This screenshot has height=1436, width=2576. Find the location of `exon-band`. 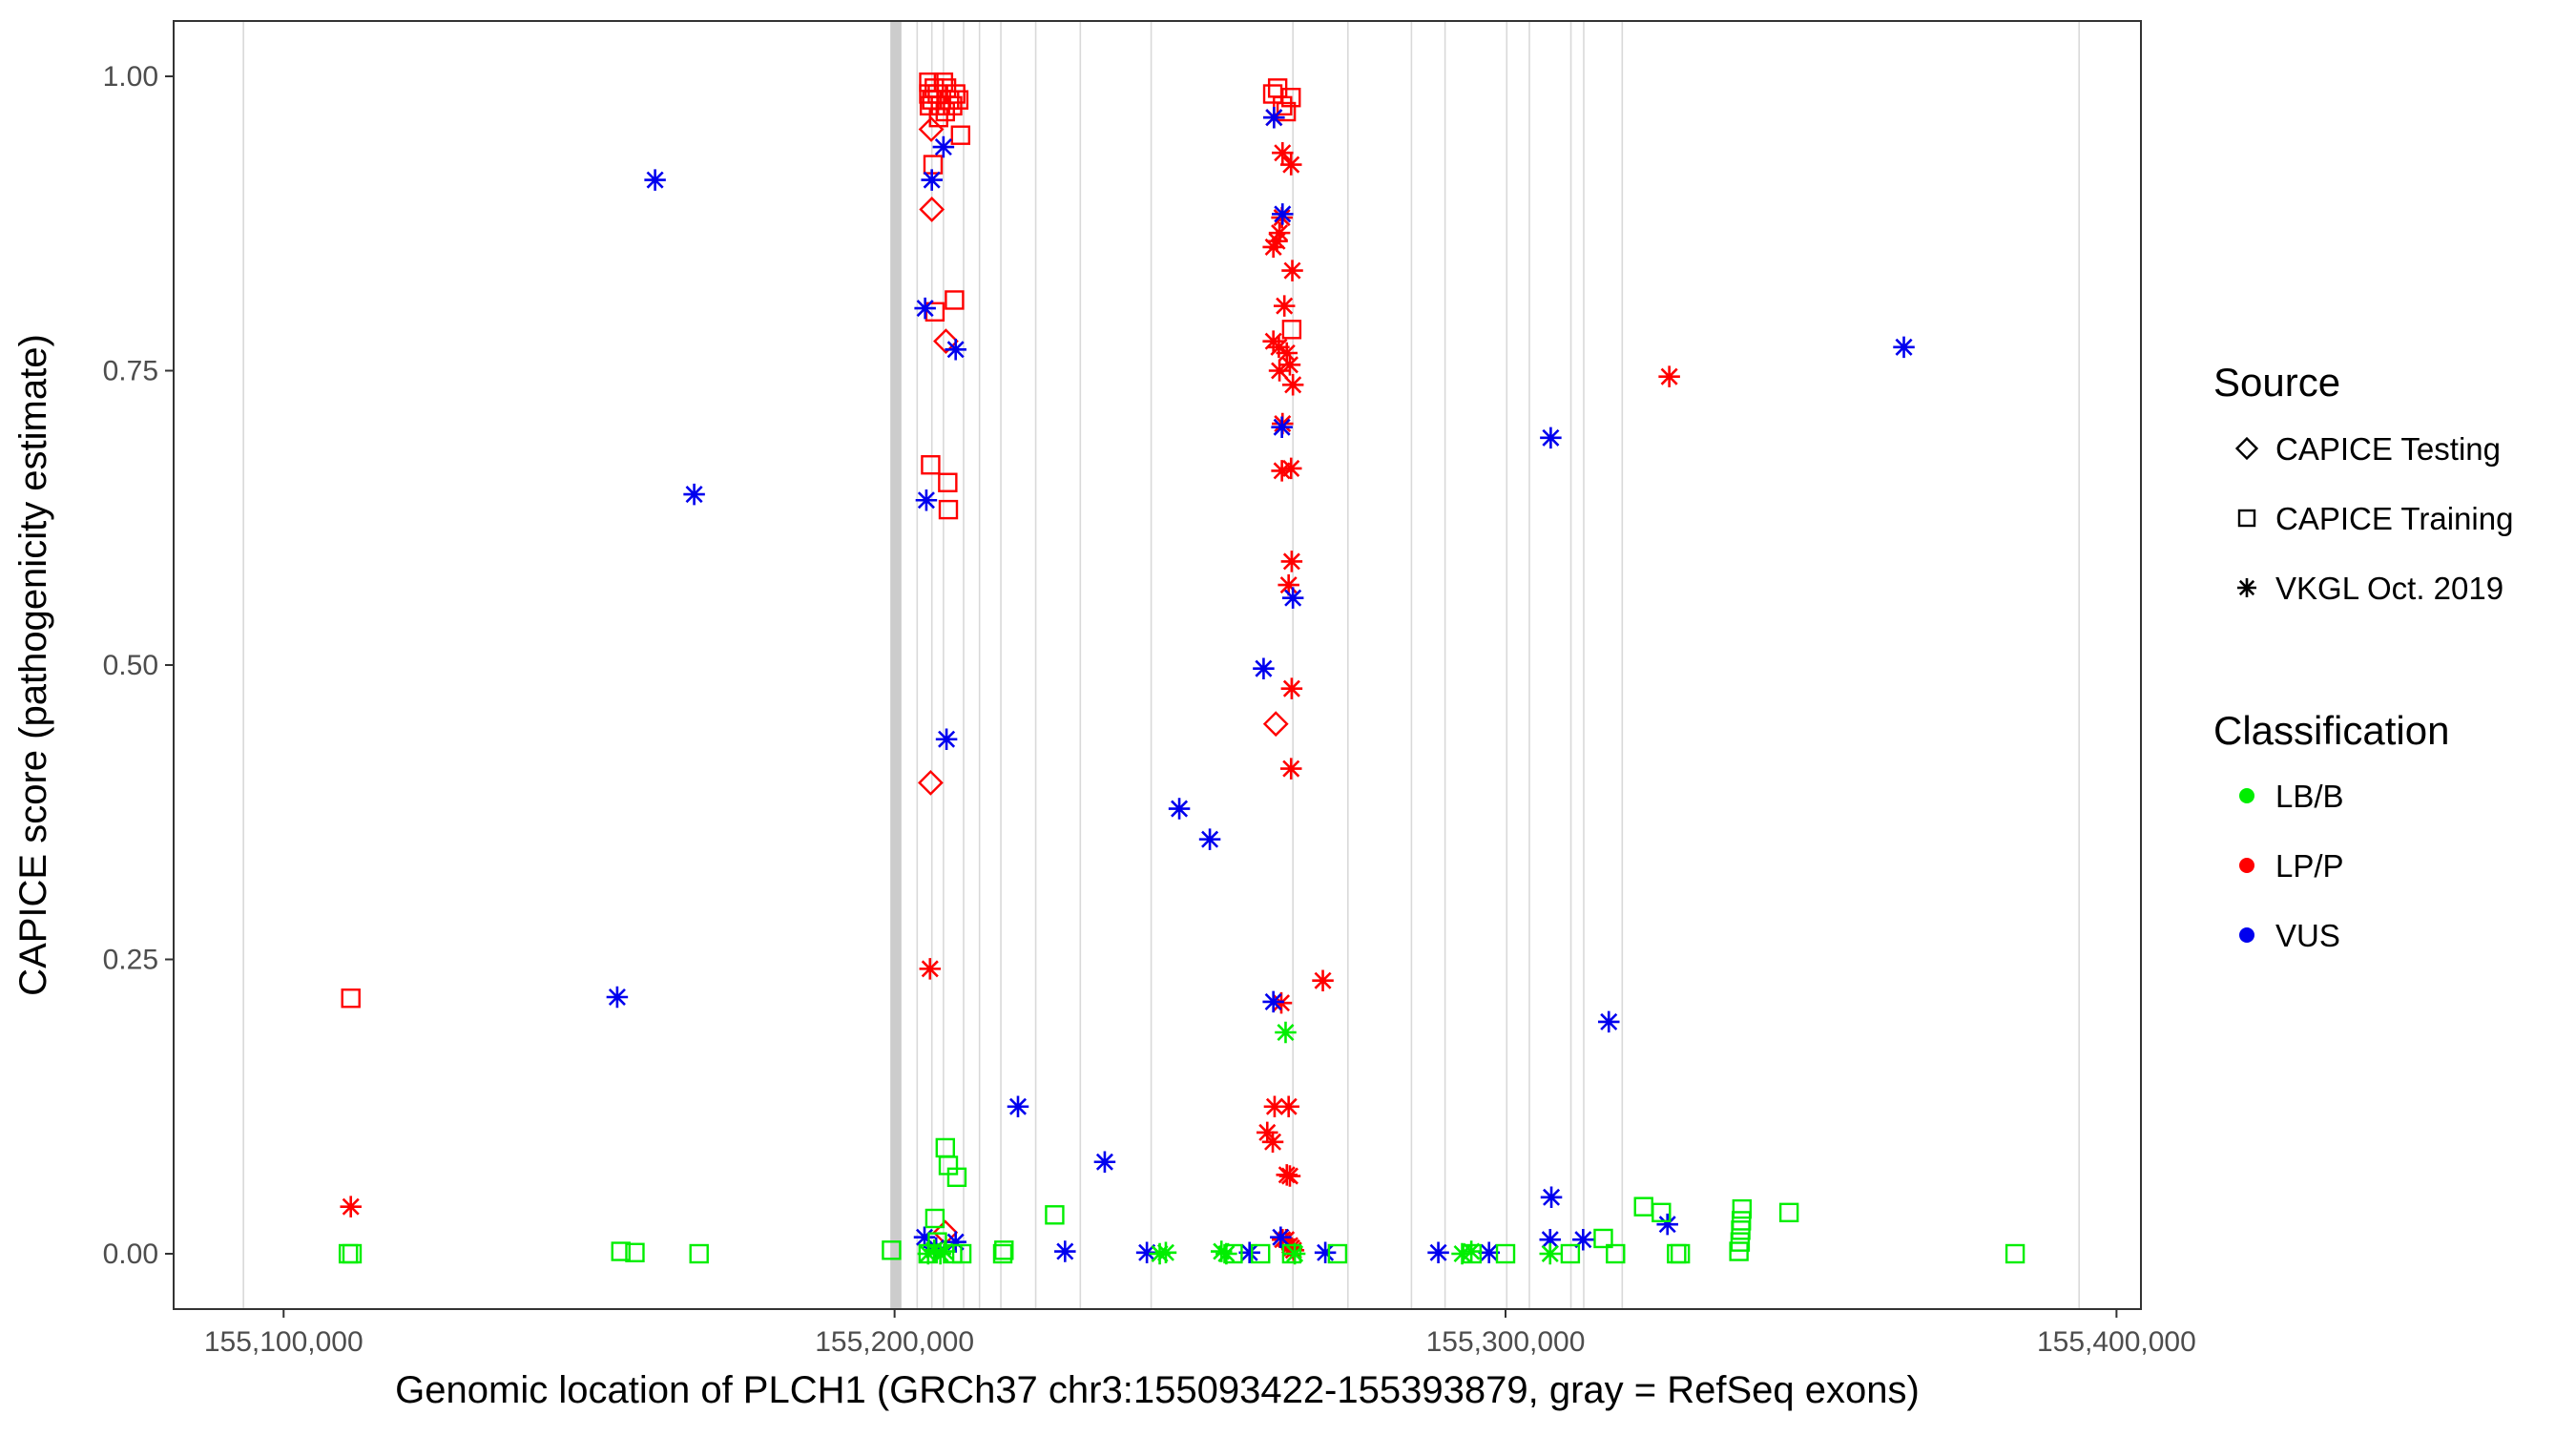

exon-band is located at coordinates (896, 665).